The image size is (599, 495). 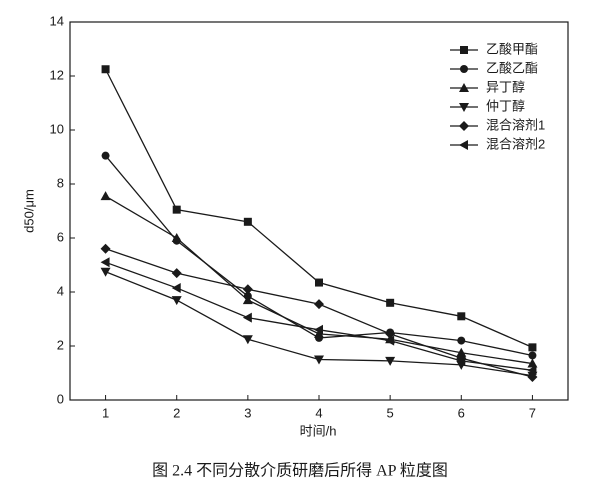 What do you see at coordinates (176, 412) in the screenshot?
I see `x-tick-label: 2` at bounding box center [176, 412].